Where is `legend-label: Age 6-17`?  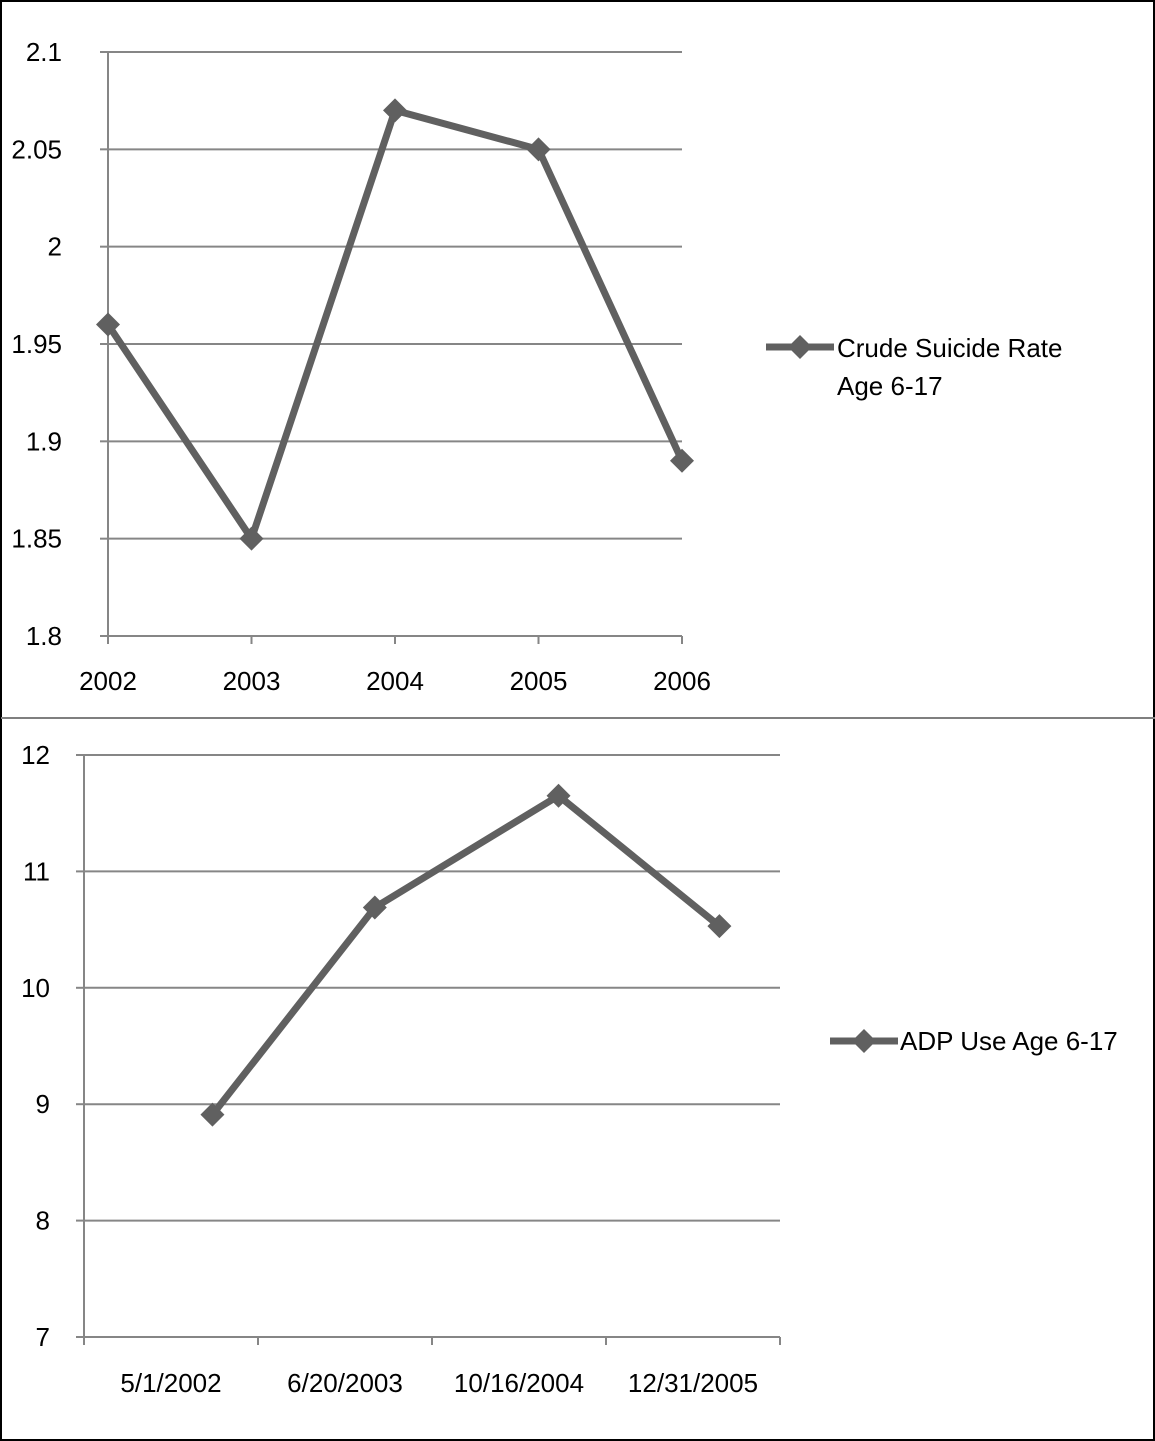
legend-label: Age 6-17 is located at coordinates (890, 386).